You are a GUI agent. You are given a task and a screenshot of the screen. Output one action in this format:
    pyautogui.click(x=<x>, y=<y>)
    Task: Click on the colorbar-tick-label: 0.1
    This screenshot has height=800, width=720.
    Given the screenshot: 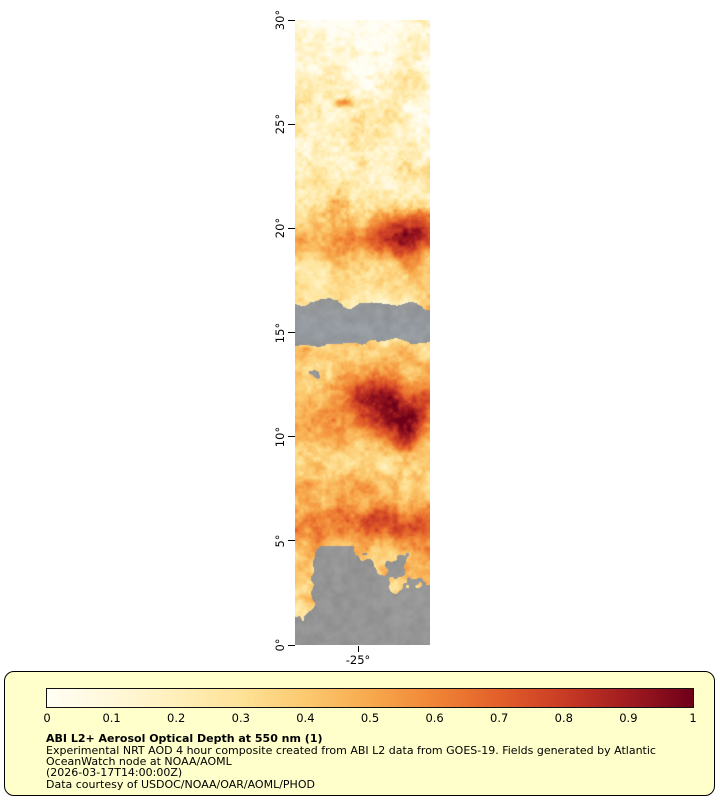 What is the action you would take?
    pyautogui.click(x=111, y=718)
    